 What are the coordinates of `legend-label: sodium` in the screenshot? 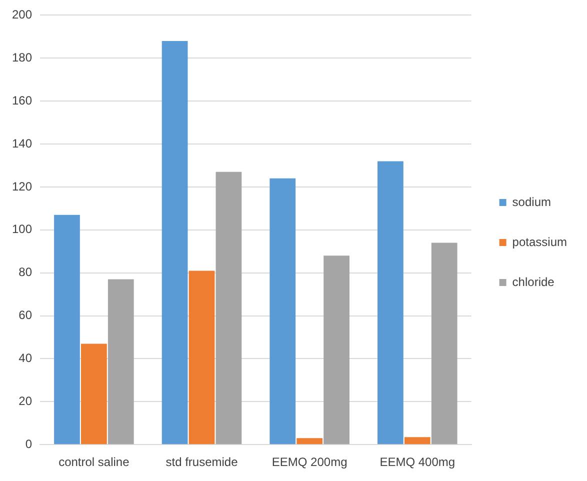 It's located at (531, 201).